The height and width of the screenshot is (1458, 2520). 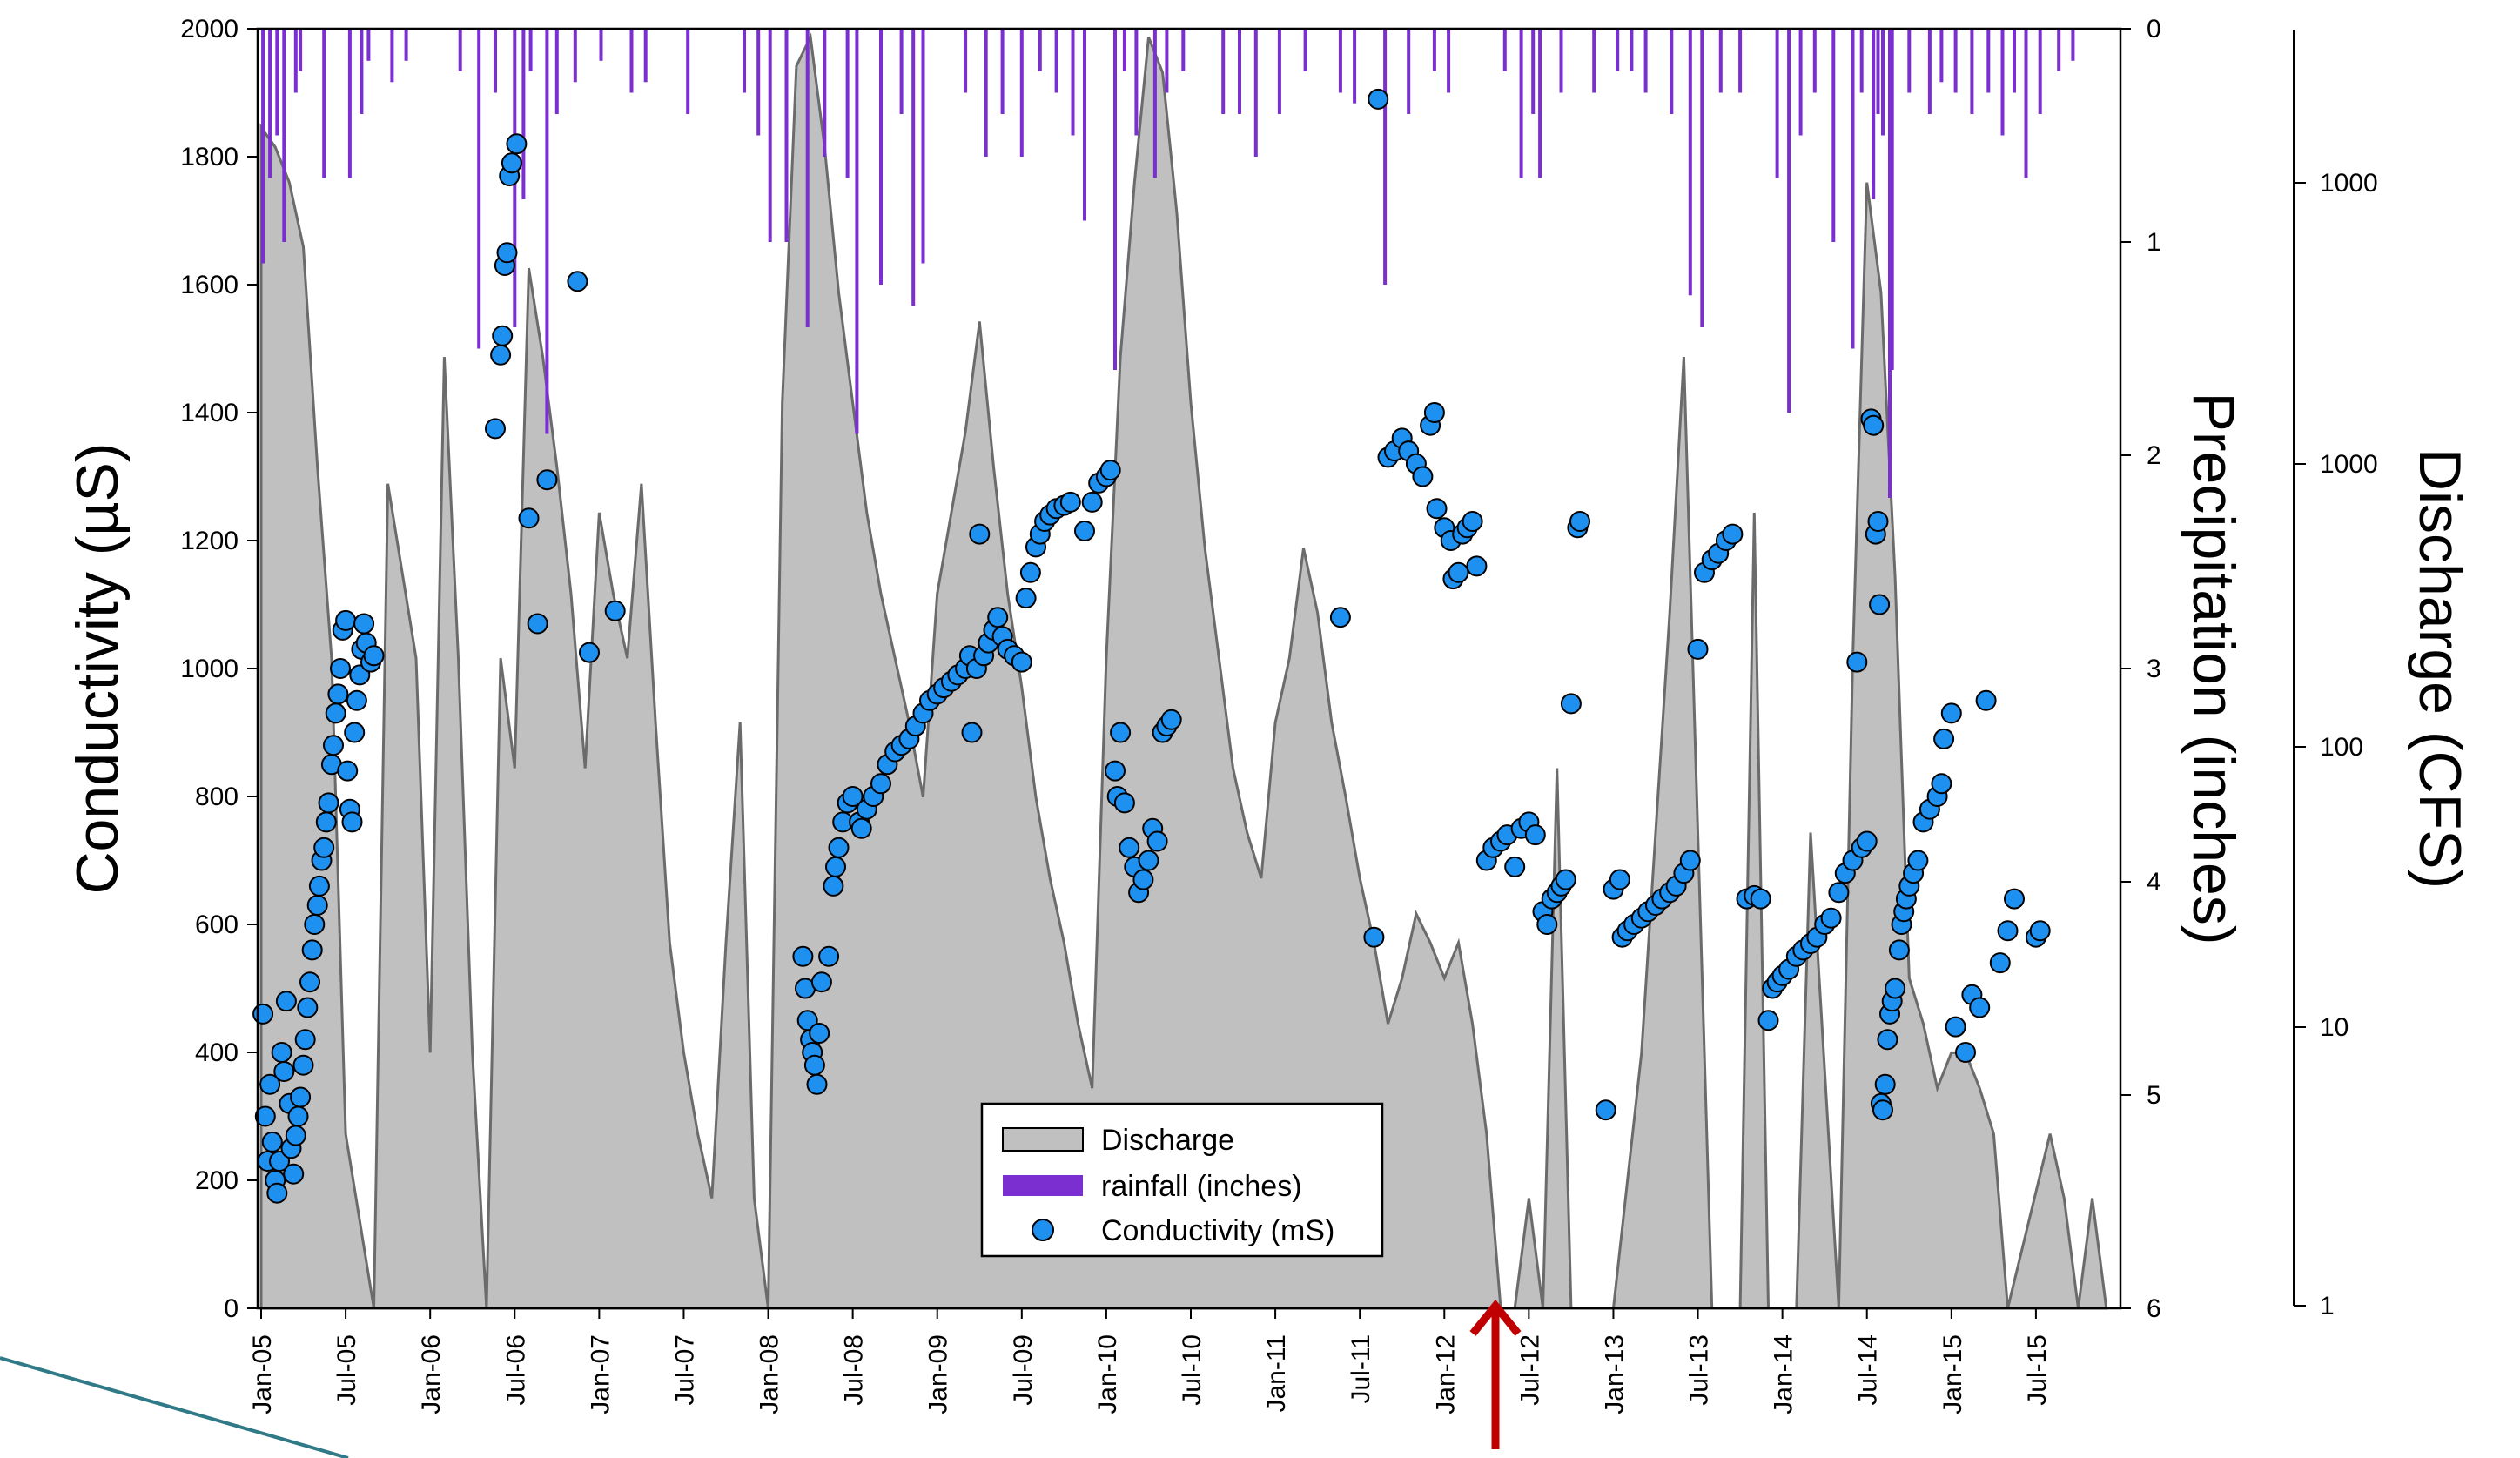 What do you see at coordinates (2154, 243) in the screenshot?
I see `y-right-tick-label: 1` at bounding box center [2154, 243].